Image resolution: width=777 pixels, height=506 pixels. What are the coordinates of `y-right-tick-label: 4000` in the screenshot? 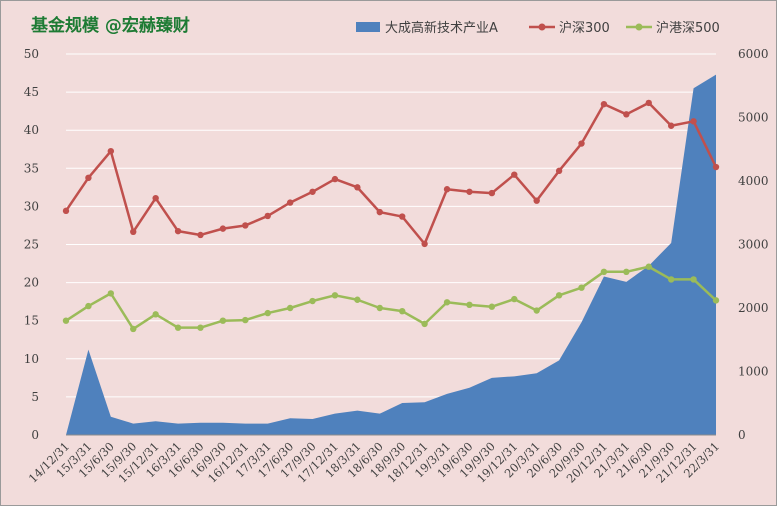 It's located at (753, 181).